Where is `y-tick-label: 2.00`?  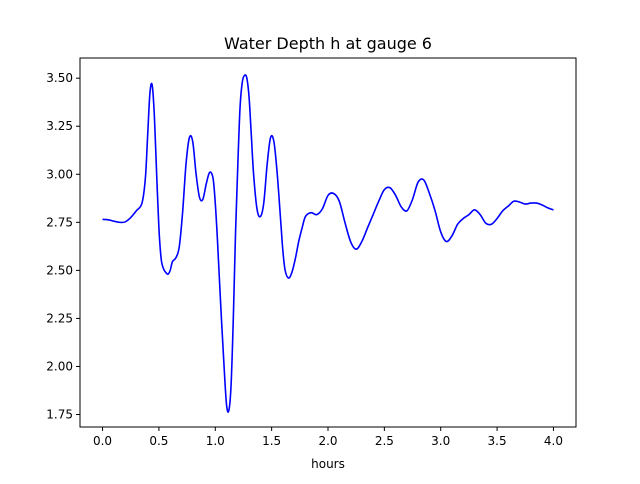
y-tick-label: 2.00 is located at coordinates (59, 366).